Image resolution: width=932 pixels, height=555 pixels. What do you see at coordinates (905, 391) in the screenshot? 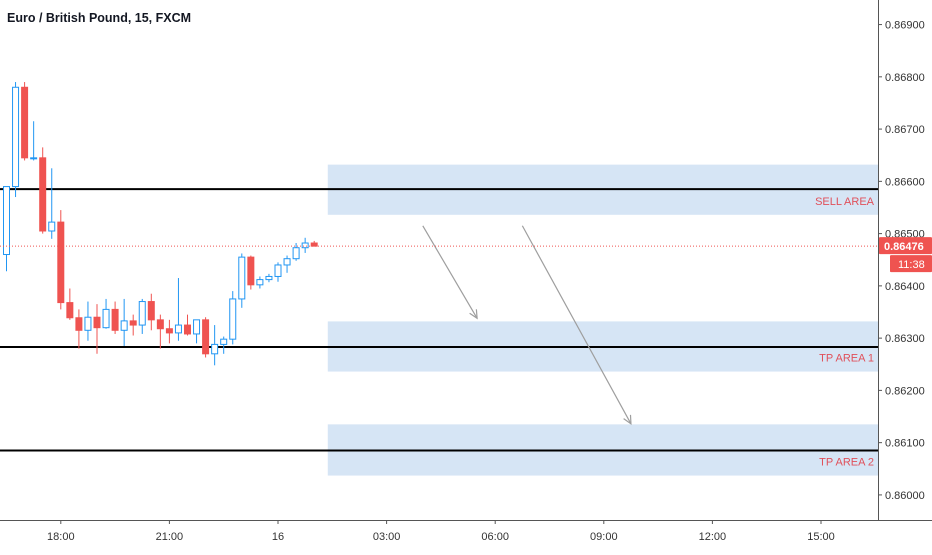
I see `price-tick-label: 0.86200` at bounding box center [905, 391].